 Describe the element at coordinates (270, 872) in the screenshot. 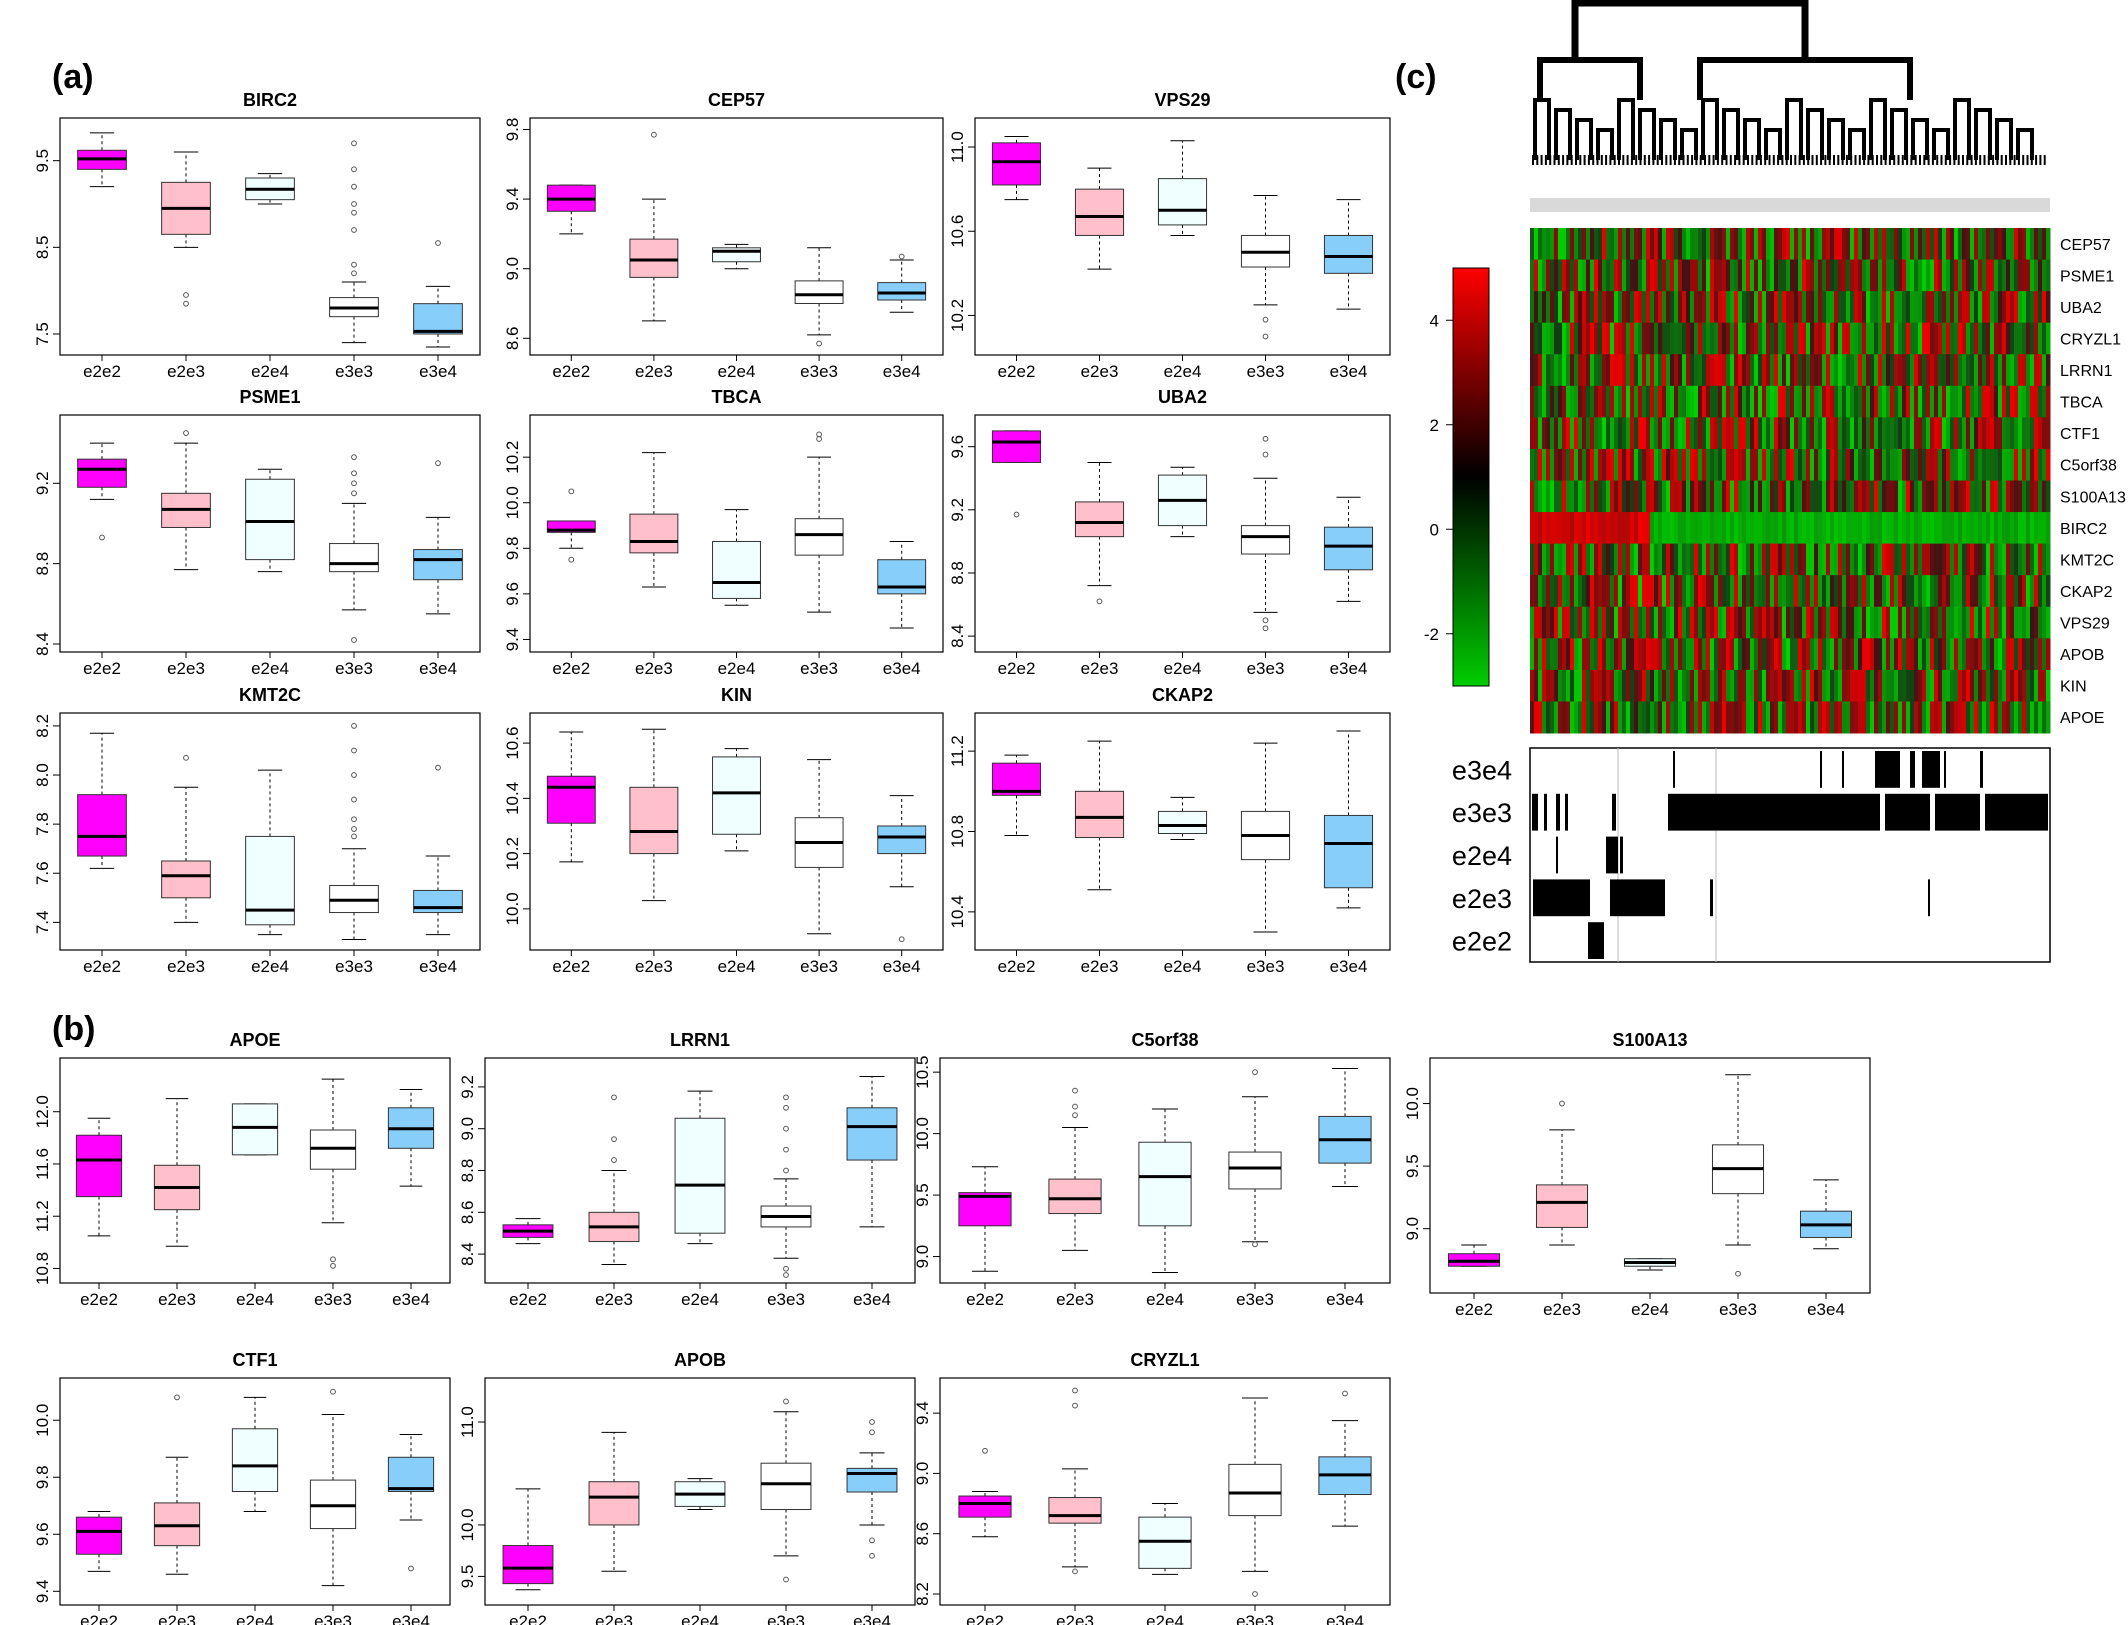

I see `box-e2e4: e2e4` at that location.